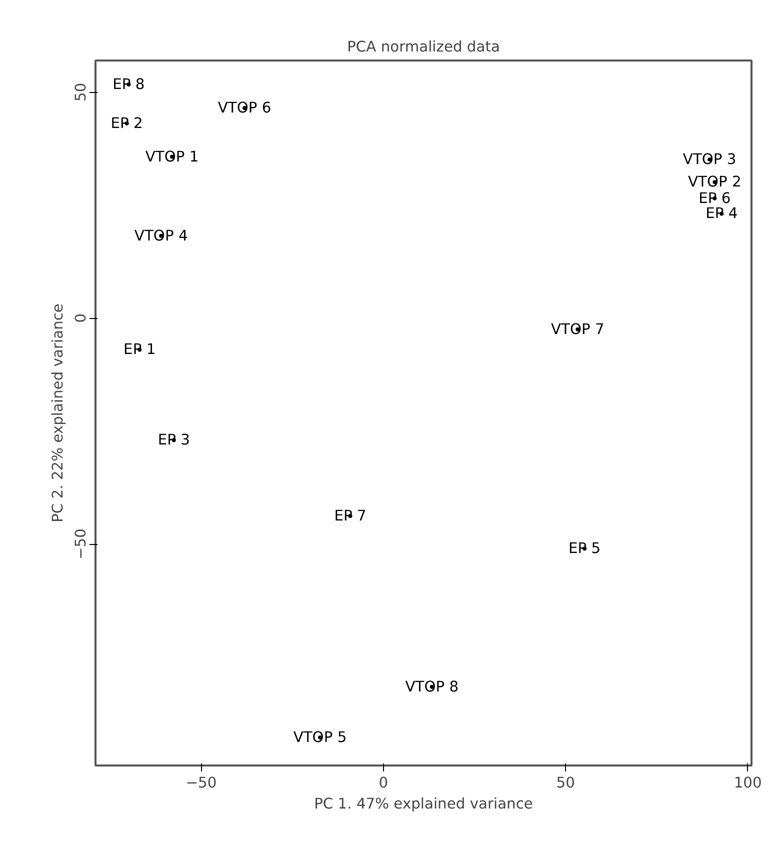 This screenshot has height=845, width=771. Describe the element at coordinates (81, 544) in the screenshot. I see `y-tick-label: −50` at that location.